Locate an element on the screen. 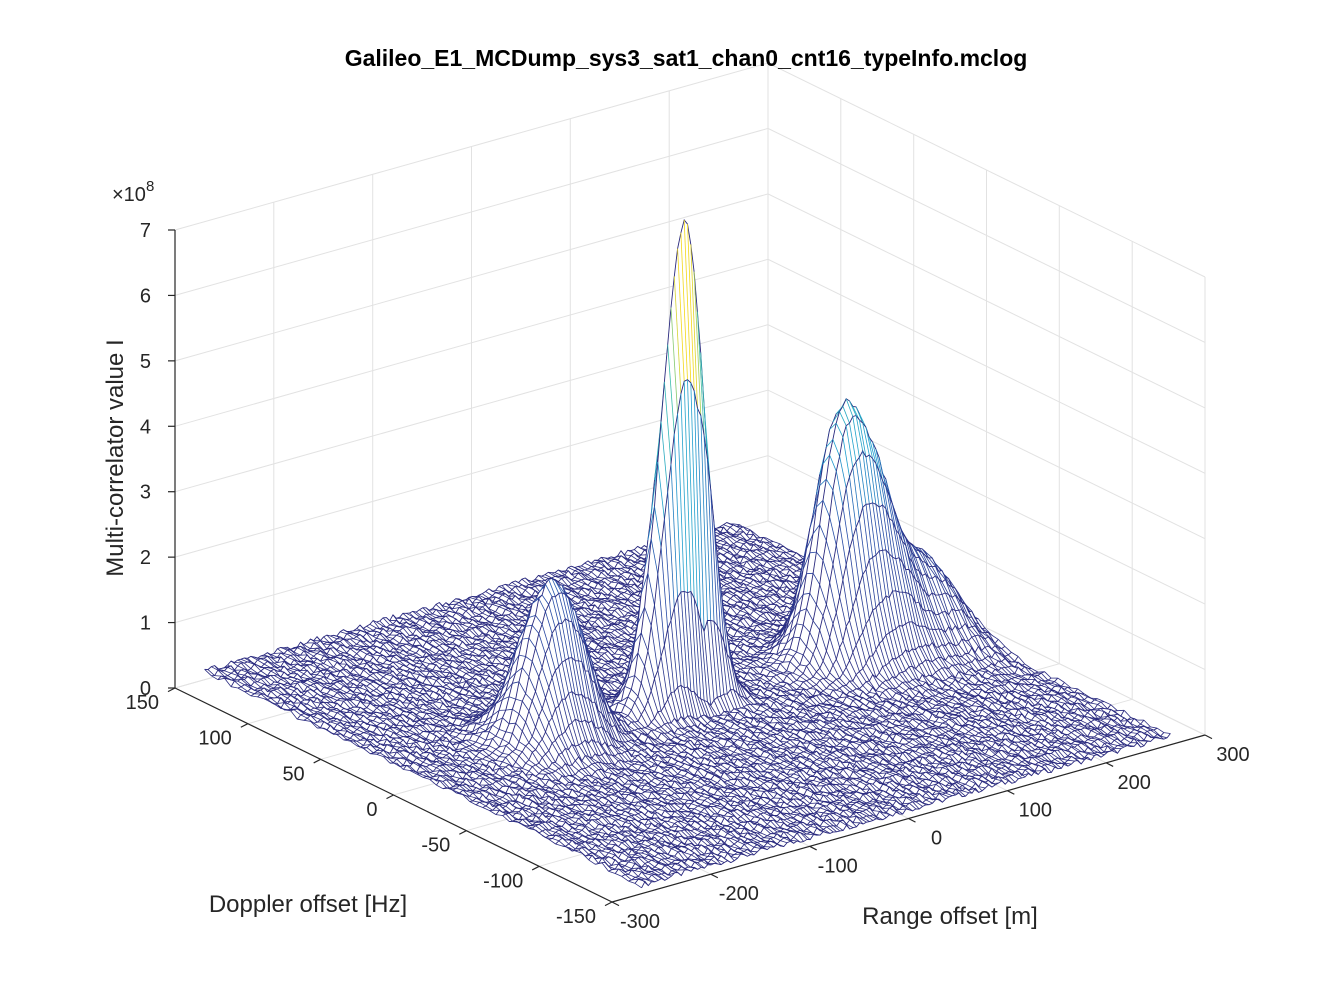  surface-strip-fill is located at coordinates (485, 603).